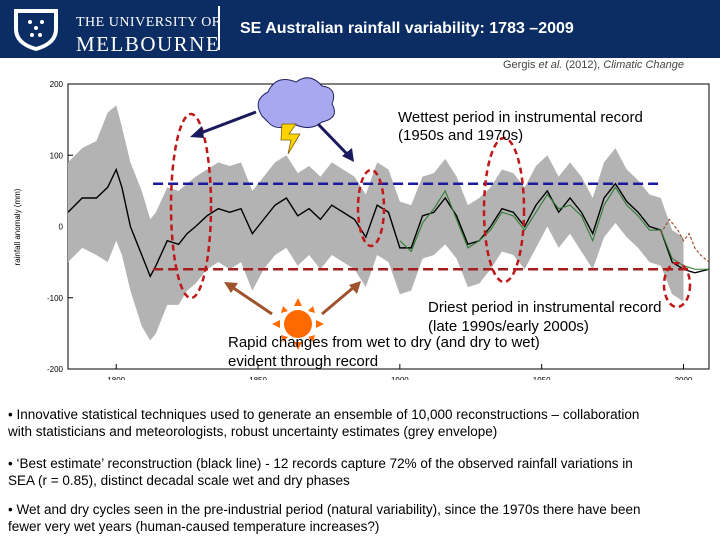 This screenshot has width=720, height=540. I want to click on university-logo: THE UNIVERSITY OF MELBOURNE, so click(113, 30).